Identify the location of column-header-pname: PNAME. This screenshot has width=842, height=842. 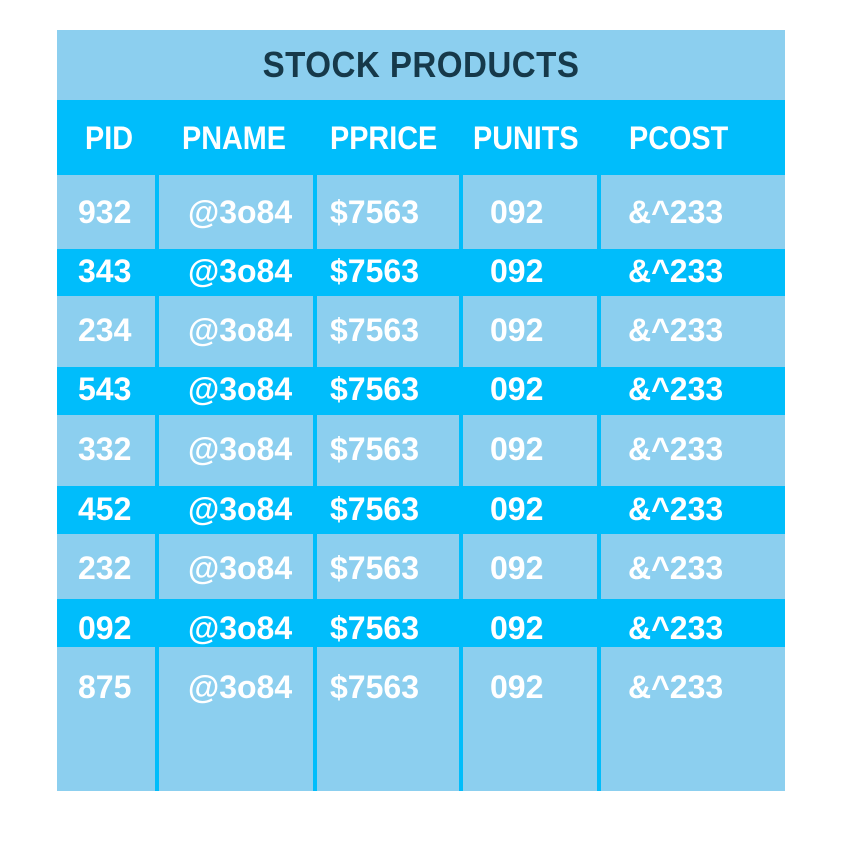
(234, 138).